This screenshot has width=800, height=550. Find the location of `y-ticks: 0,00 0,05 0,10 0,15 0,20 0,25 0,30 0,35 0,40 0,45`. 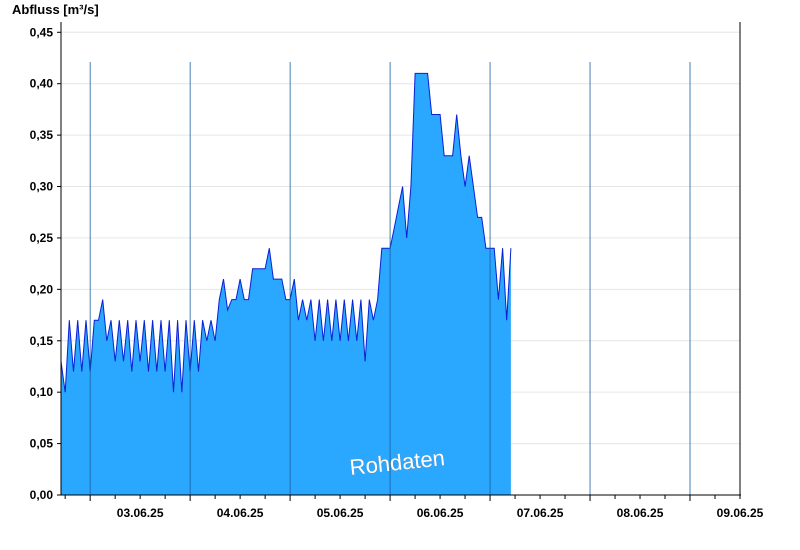

y-ticks: 0,00 0,05 0,10 0,15 0,20 0,25 0,30 0,35 0,40 0,45 is located at coordinates (45, 263).